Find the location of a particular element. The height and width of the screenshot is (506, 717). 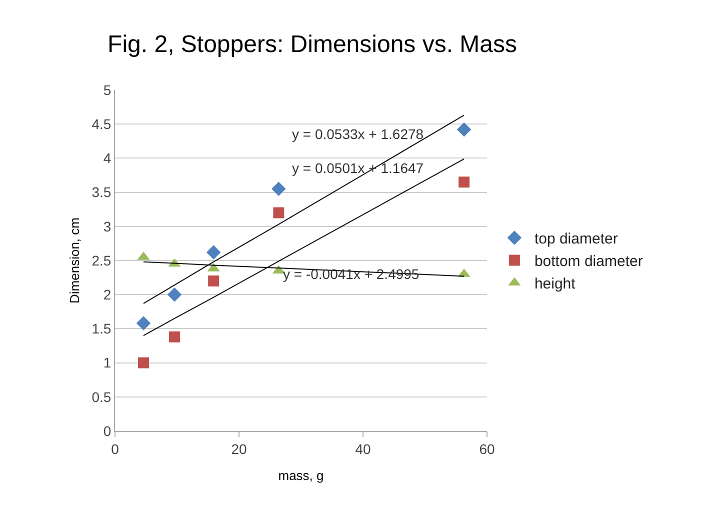

y-tick-label: 1 is located at coordinates (107, 362).